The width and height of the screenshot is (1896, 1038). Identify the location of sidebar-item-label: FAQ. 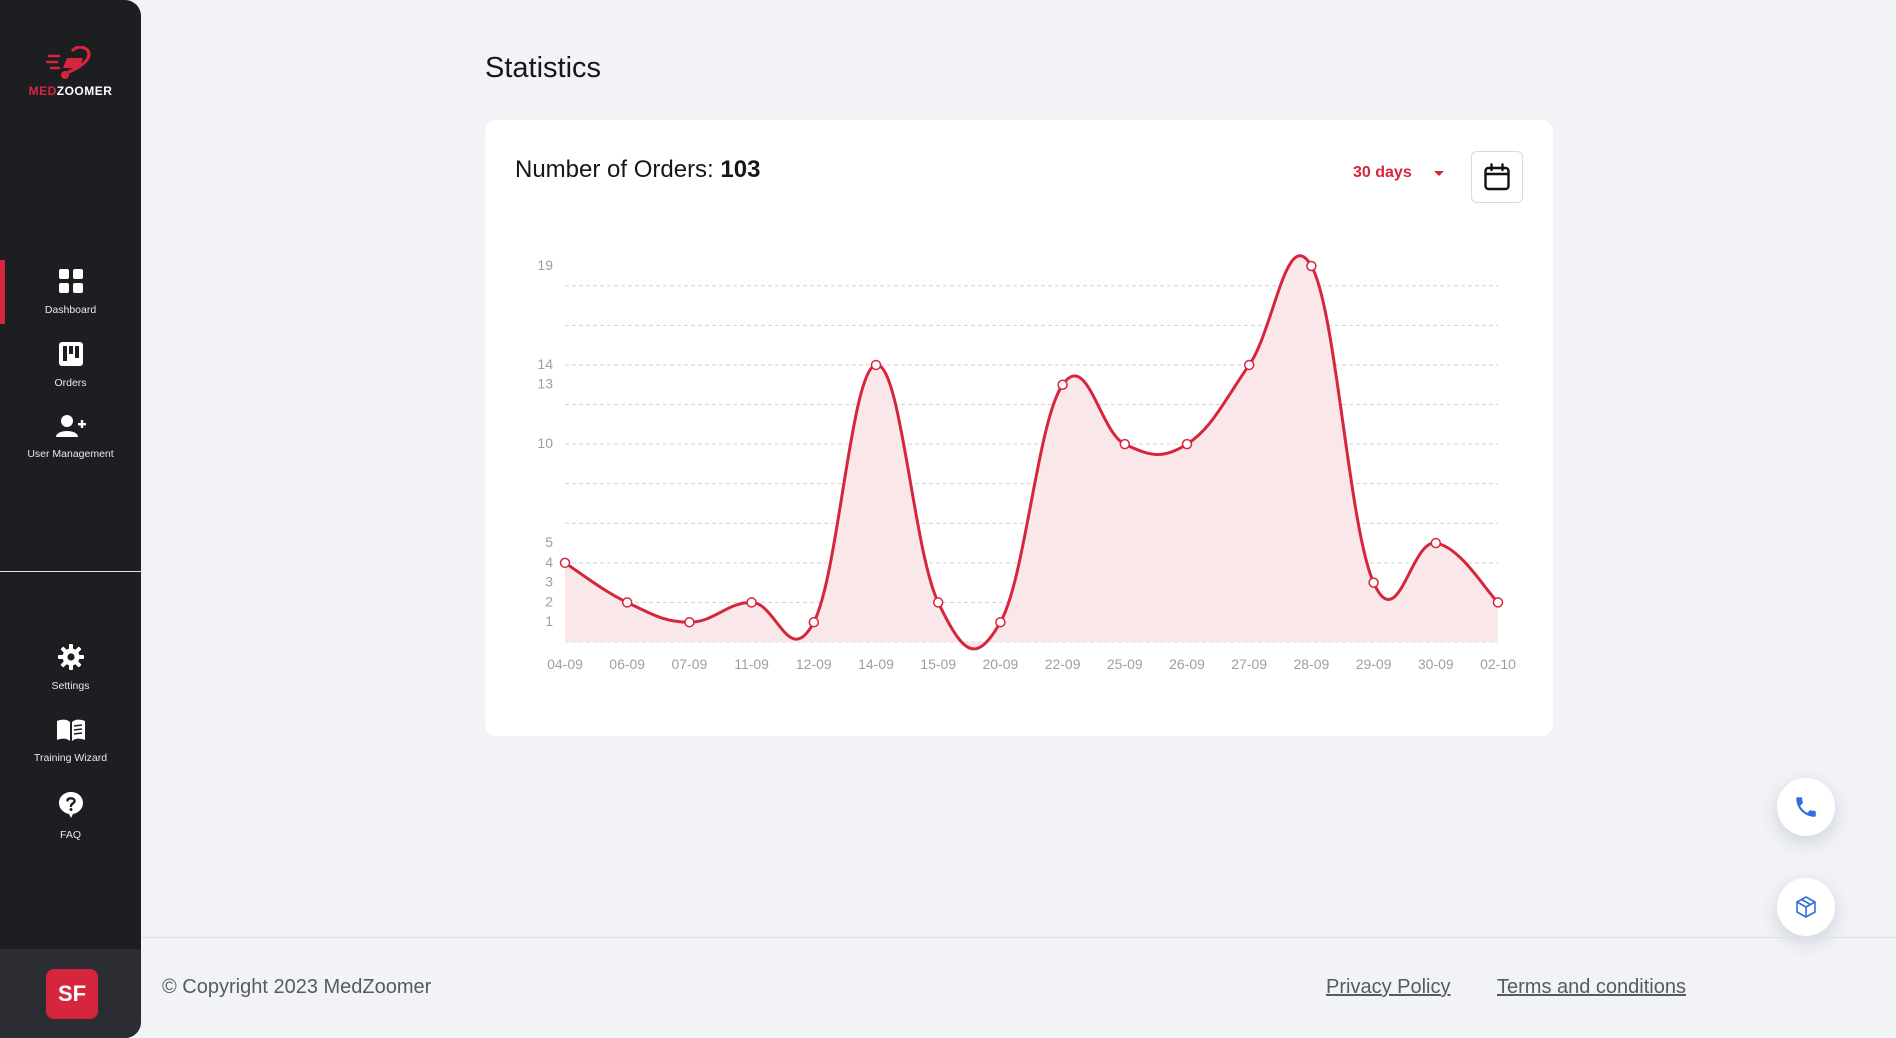
(70, 835).